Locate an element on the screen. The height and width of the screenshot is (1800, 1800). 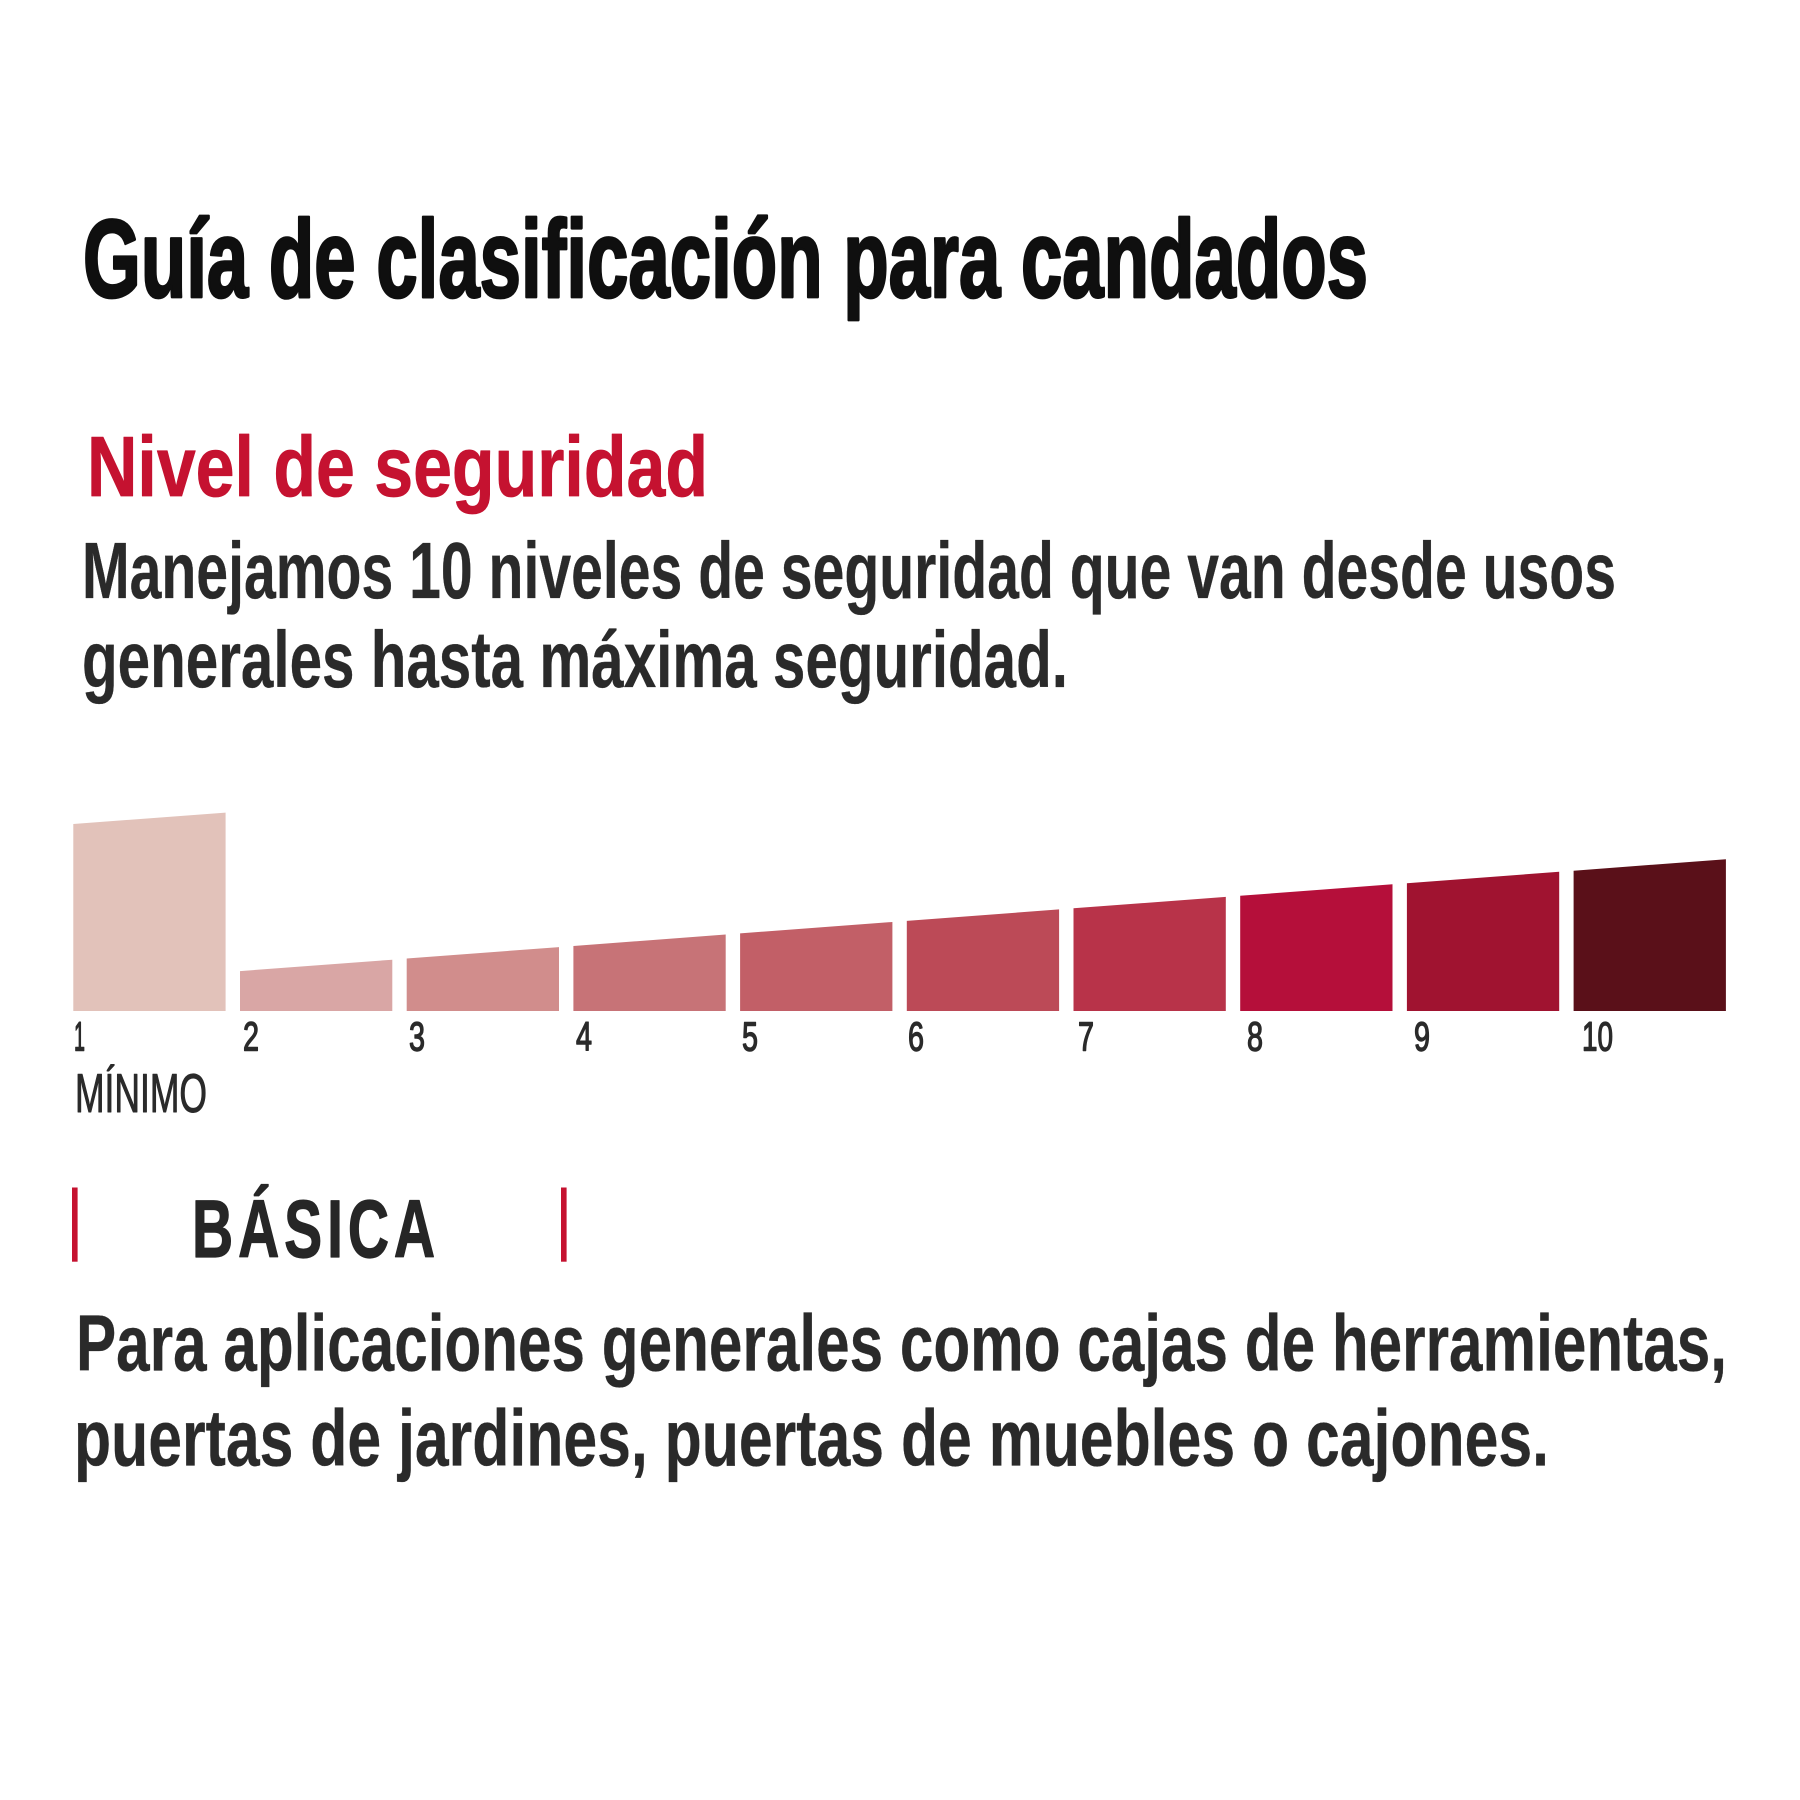
svg-text:Guía de clasificación para can: Guía de clasificación para candados is located at coordinates (725, 259).